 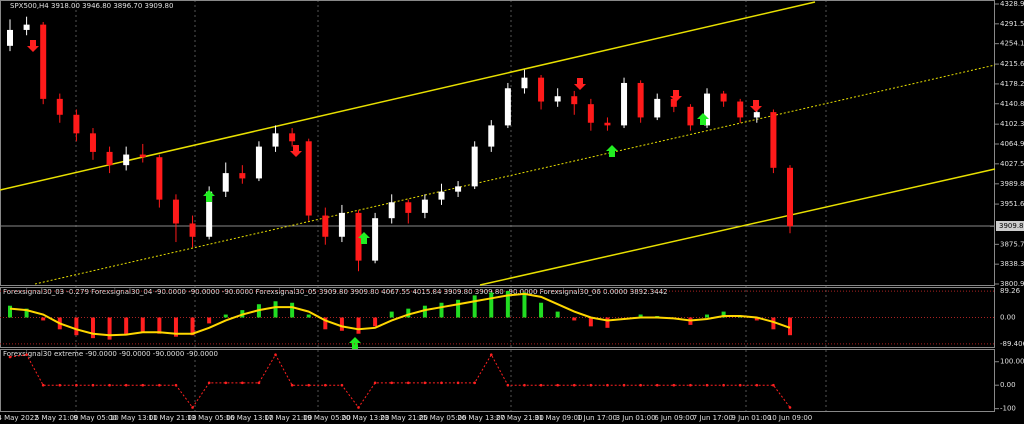 What do you see at coordinates (1012, 124) in the screenshot?
I see `y-tick-label: 4102.30` at bounding box center [1012, 124].